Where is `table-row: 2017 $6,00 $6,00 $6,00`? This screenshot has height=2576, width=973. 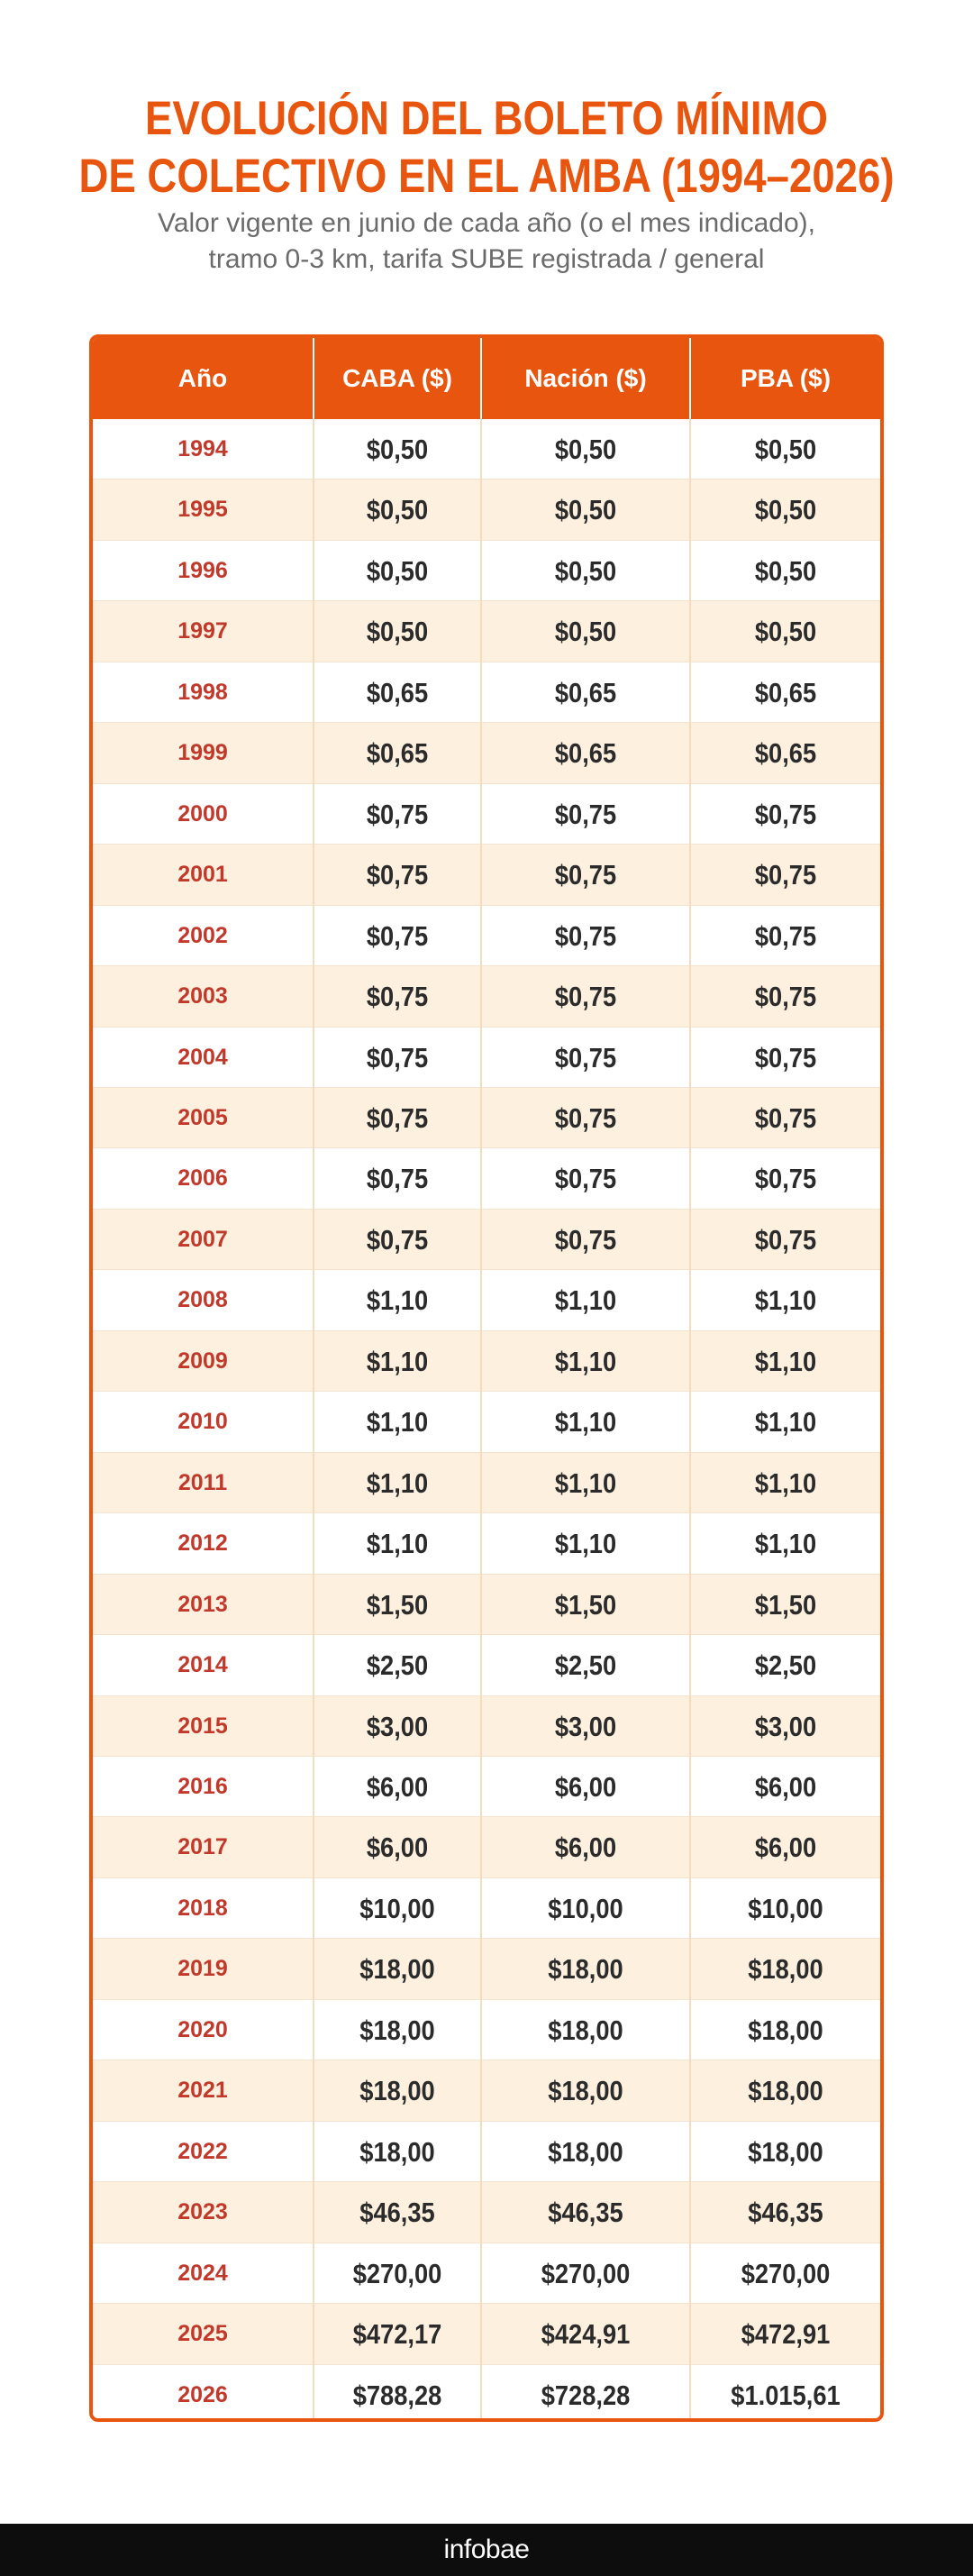 table-row: 2017 $6,00 $6,00 $6,00 is located at coordinates (486, 1847).